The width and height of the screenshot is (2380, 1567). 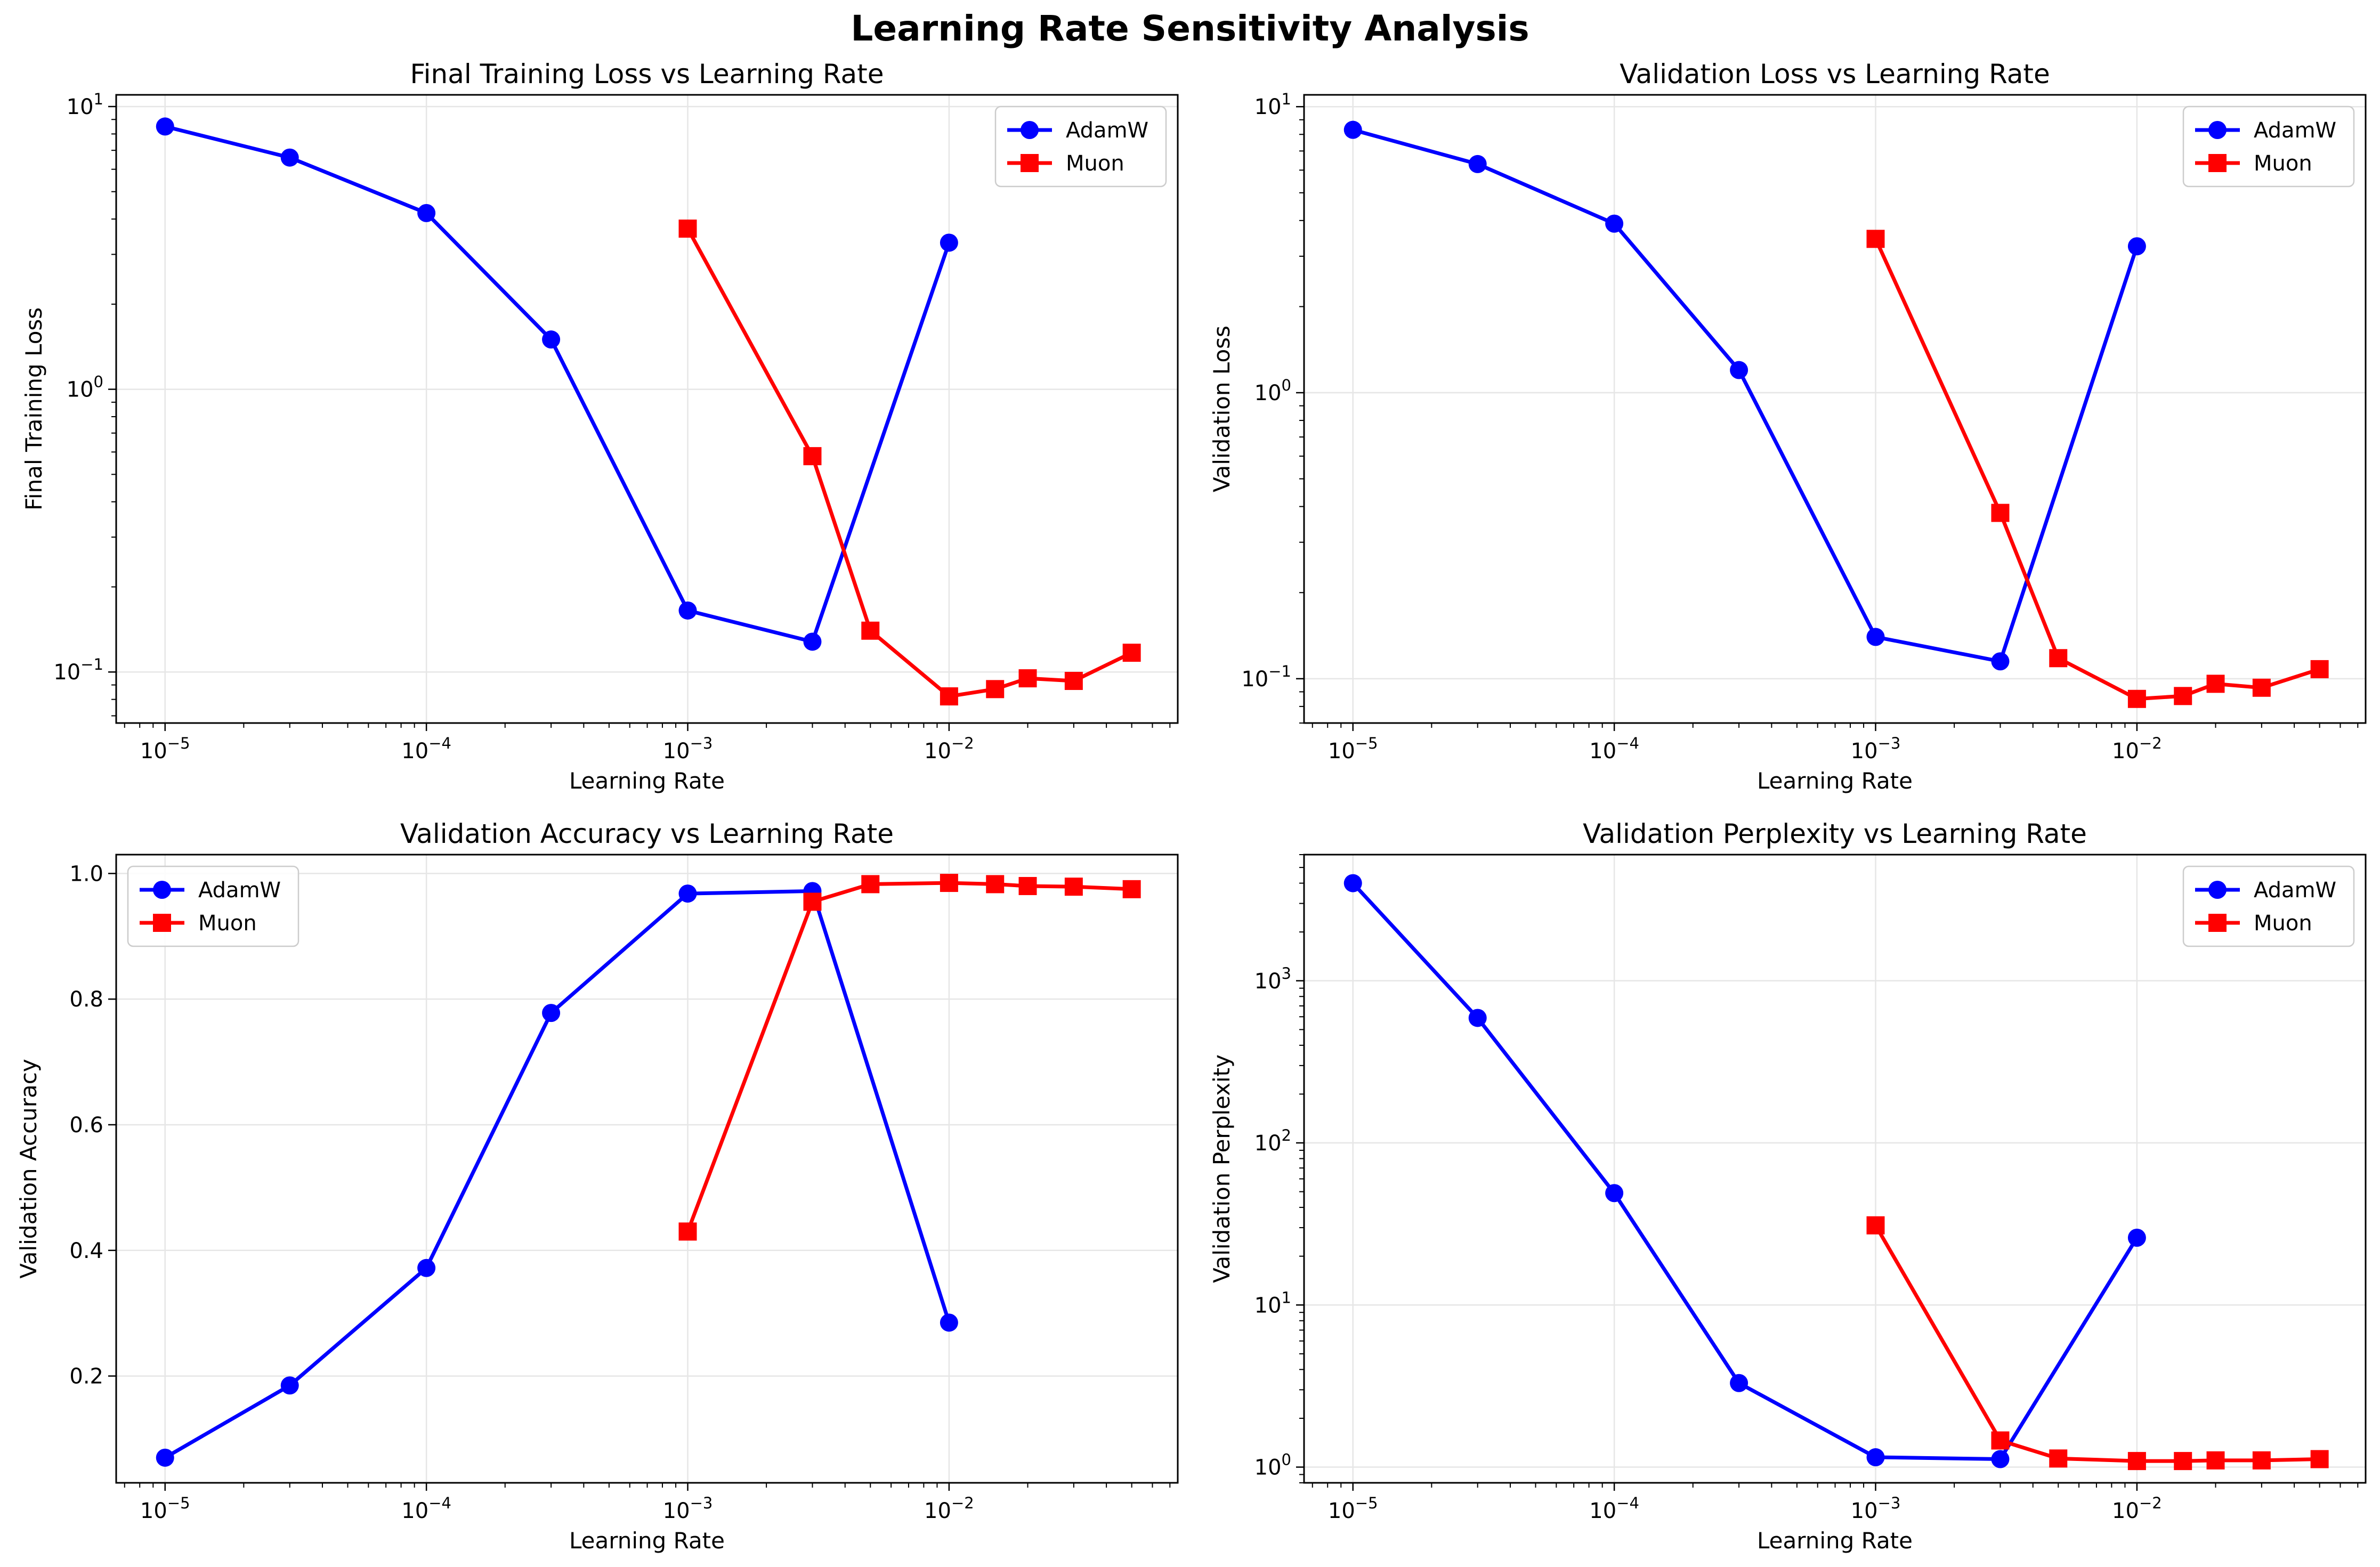 What do you see at coordinates (34, 408) in the screenshot?
I see `y-axis-label: Final Training Loss` at bounding box center [34, 408].